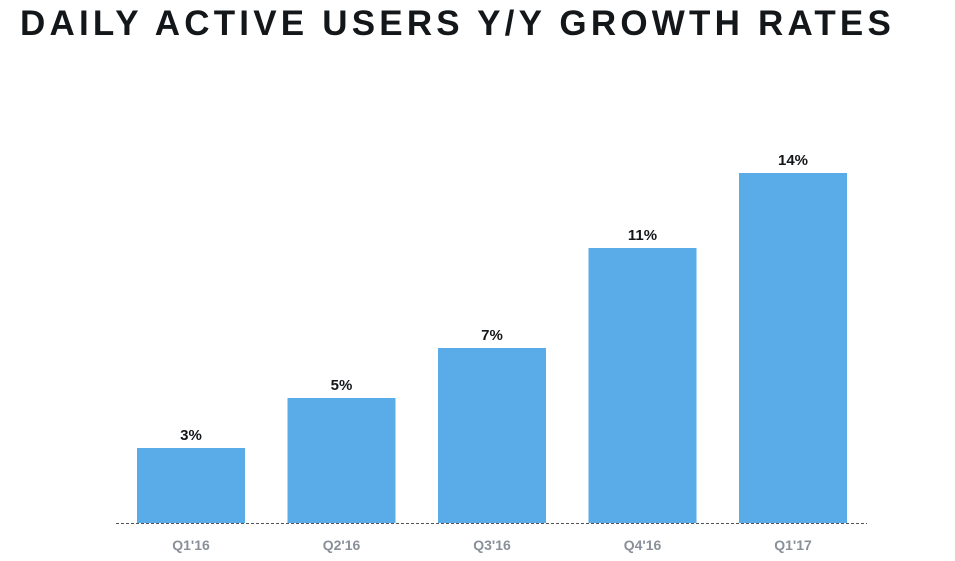 The width and height of the screenshot is (955, 561). I want to click on data-label-q4-16: 11%, so click(642, 235).